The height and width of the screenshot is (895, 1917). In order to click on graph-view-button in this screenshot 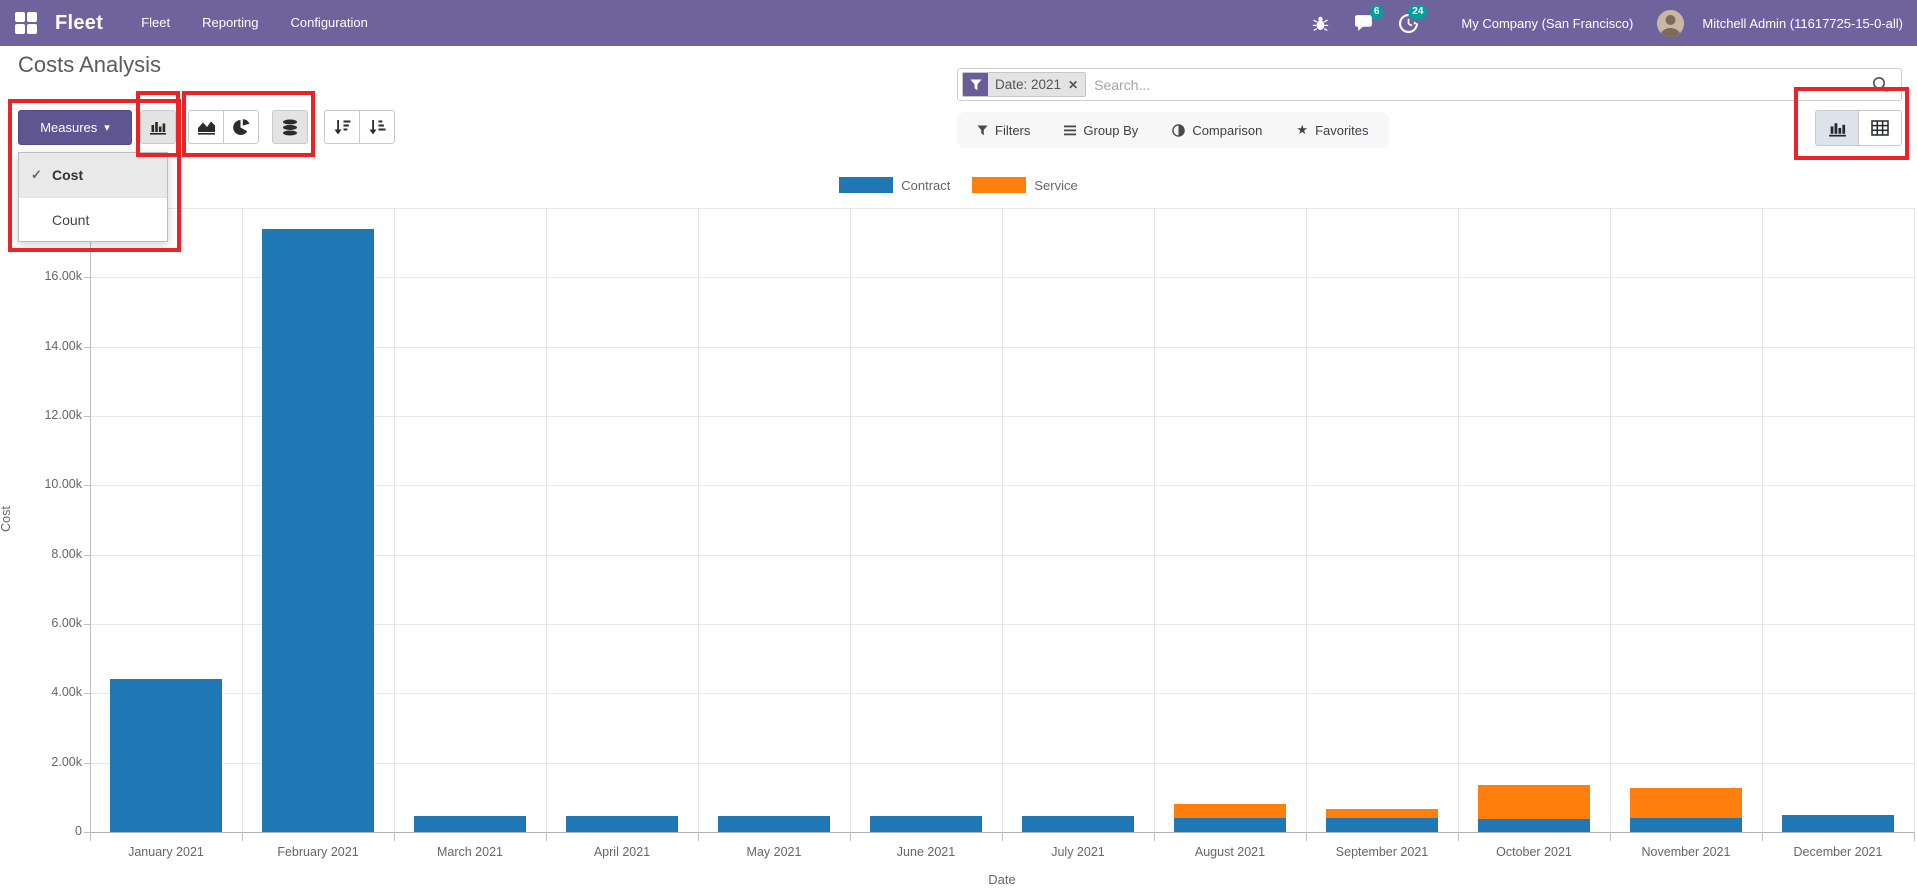, I will do `click(1837, 128)`.